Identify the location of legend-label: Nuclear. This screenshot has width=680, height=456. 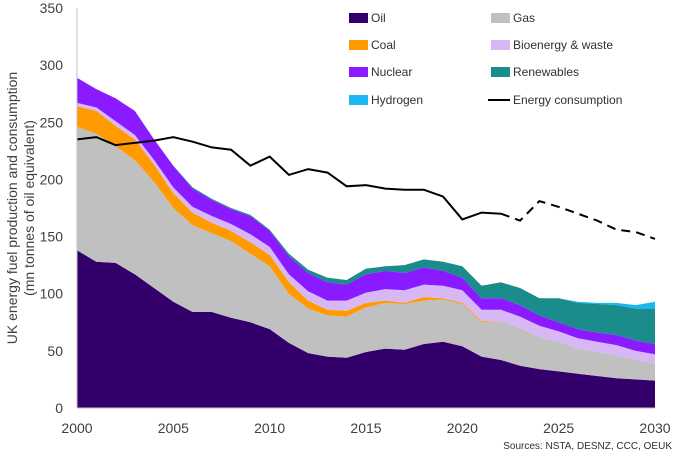
(391, 72).